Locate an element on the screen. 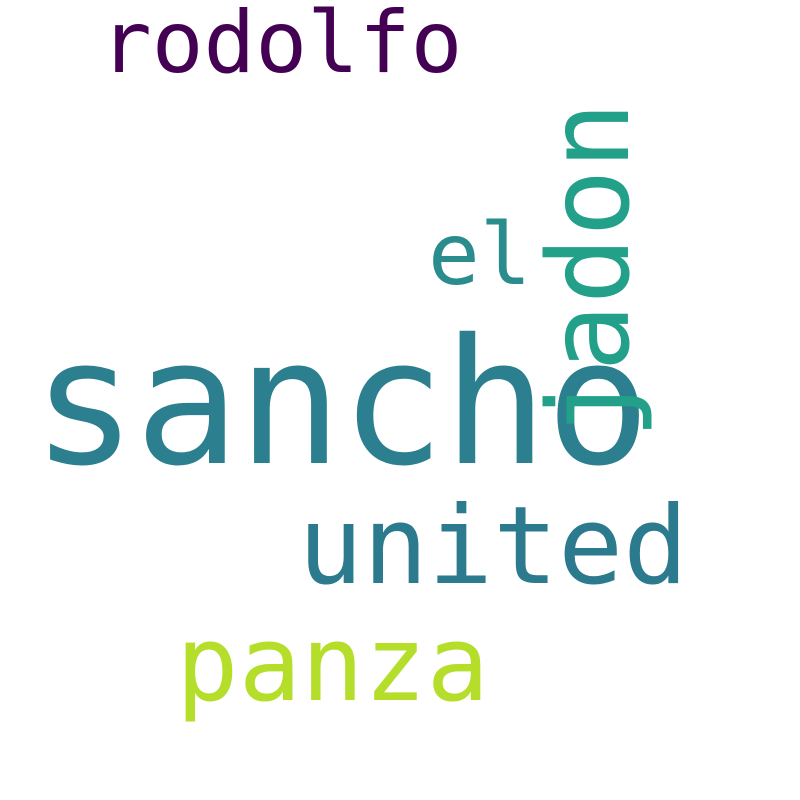 The width and height of the screenshot is (800, 800). word-united: united is located at coordinates (493, 546).